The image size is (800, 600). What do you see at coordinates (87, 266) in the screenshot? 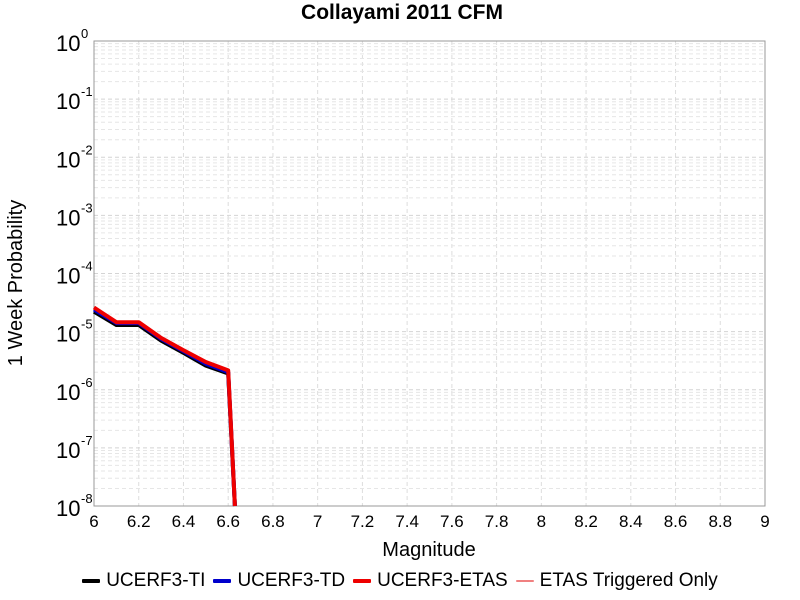
I see `y-tick-exponent: -4` at bounding box center [87, 266].